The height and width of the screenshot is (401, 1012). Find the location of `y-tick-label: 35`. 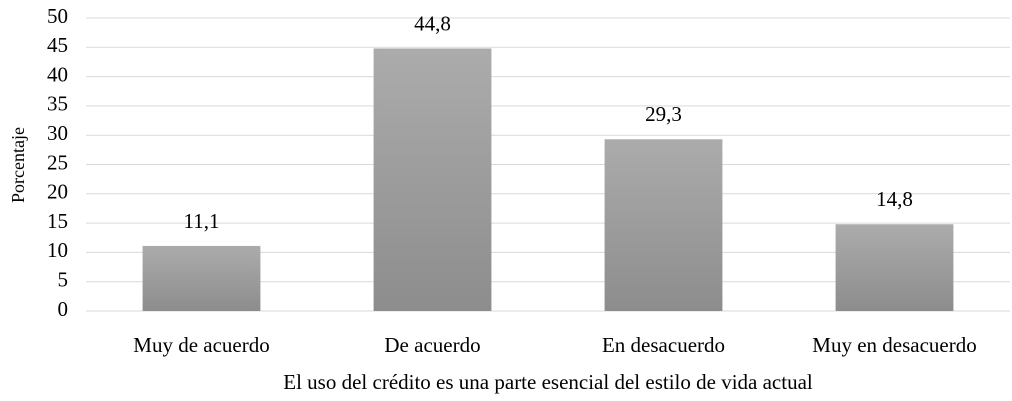

y-tick-label: 35 is located at coordinates (57, 104).